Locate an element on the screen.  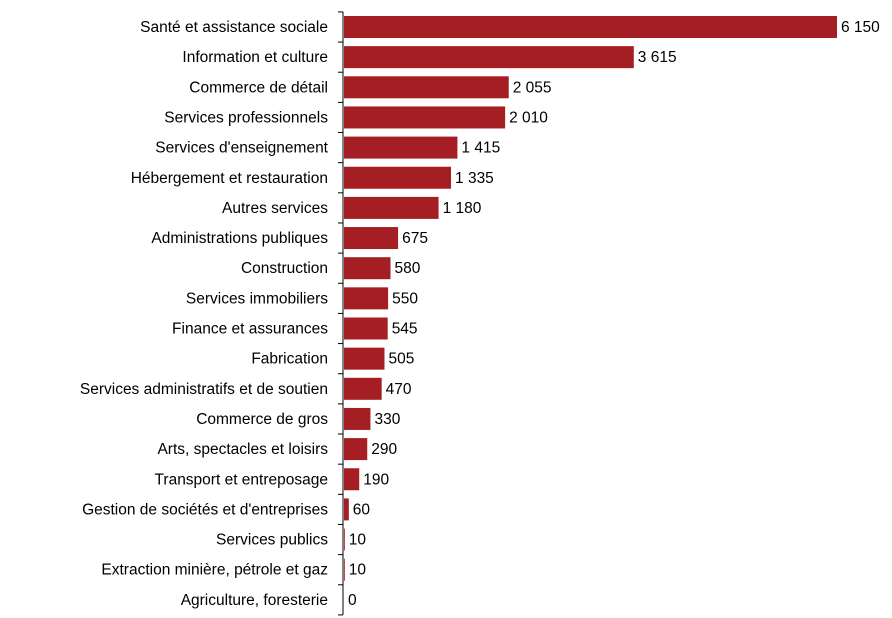
y-axis is located at coordinates (341, 313).